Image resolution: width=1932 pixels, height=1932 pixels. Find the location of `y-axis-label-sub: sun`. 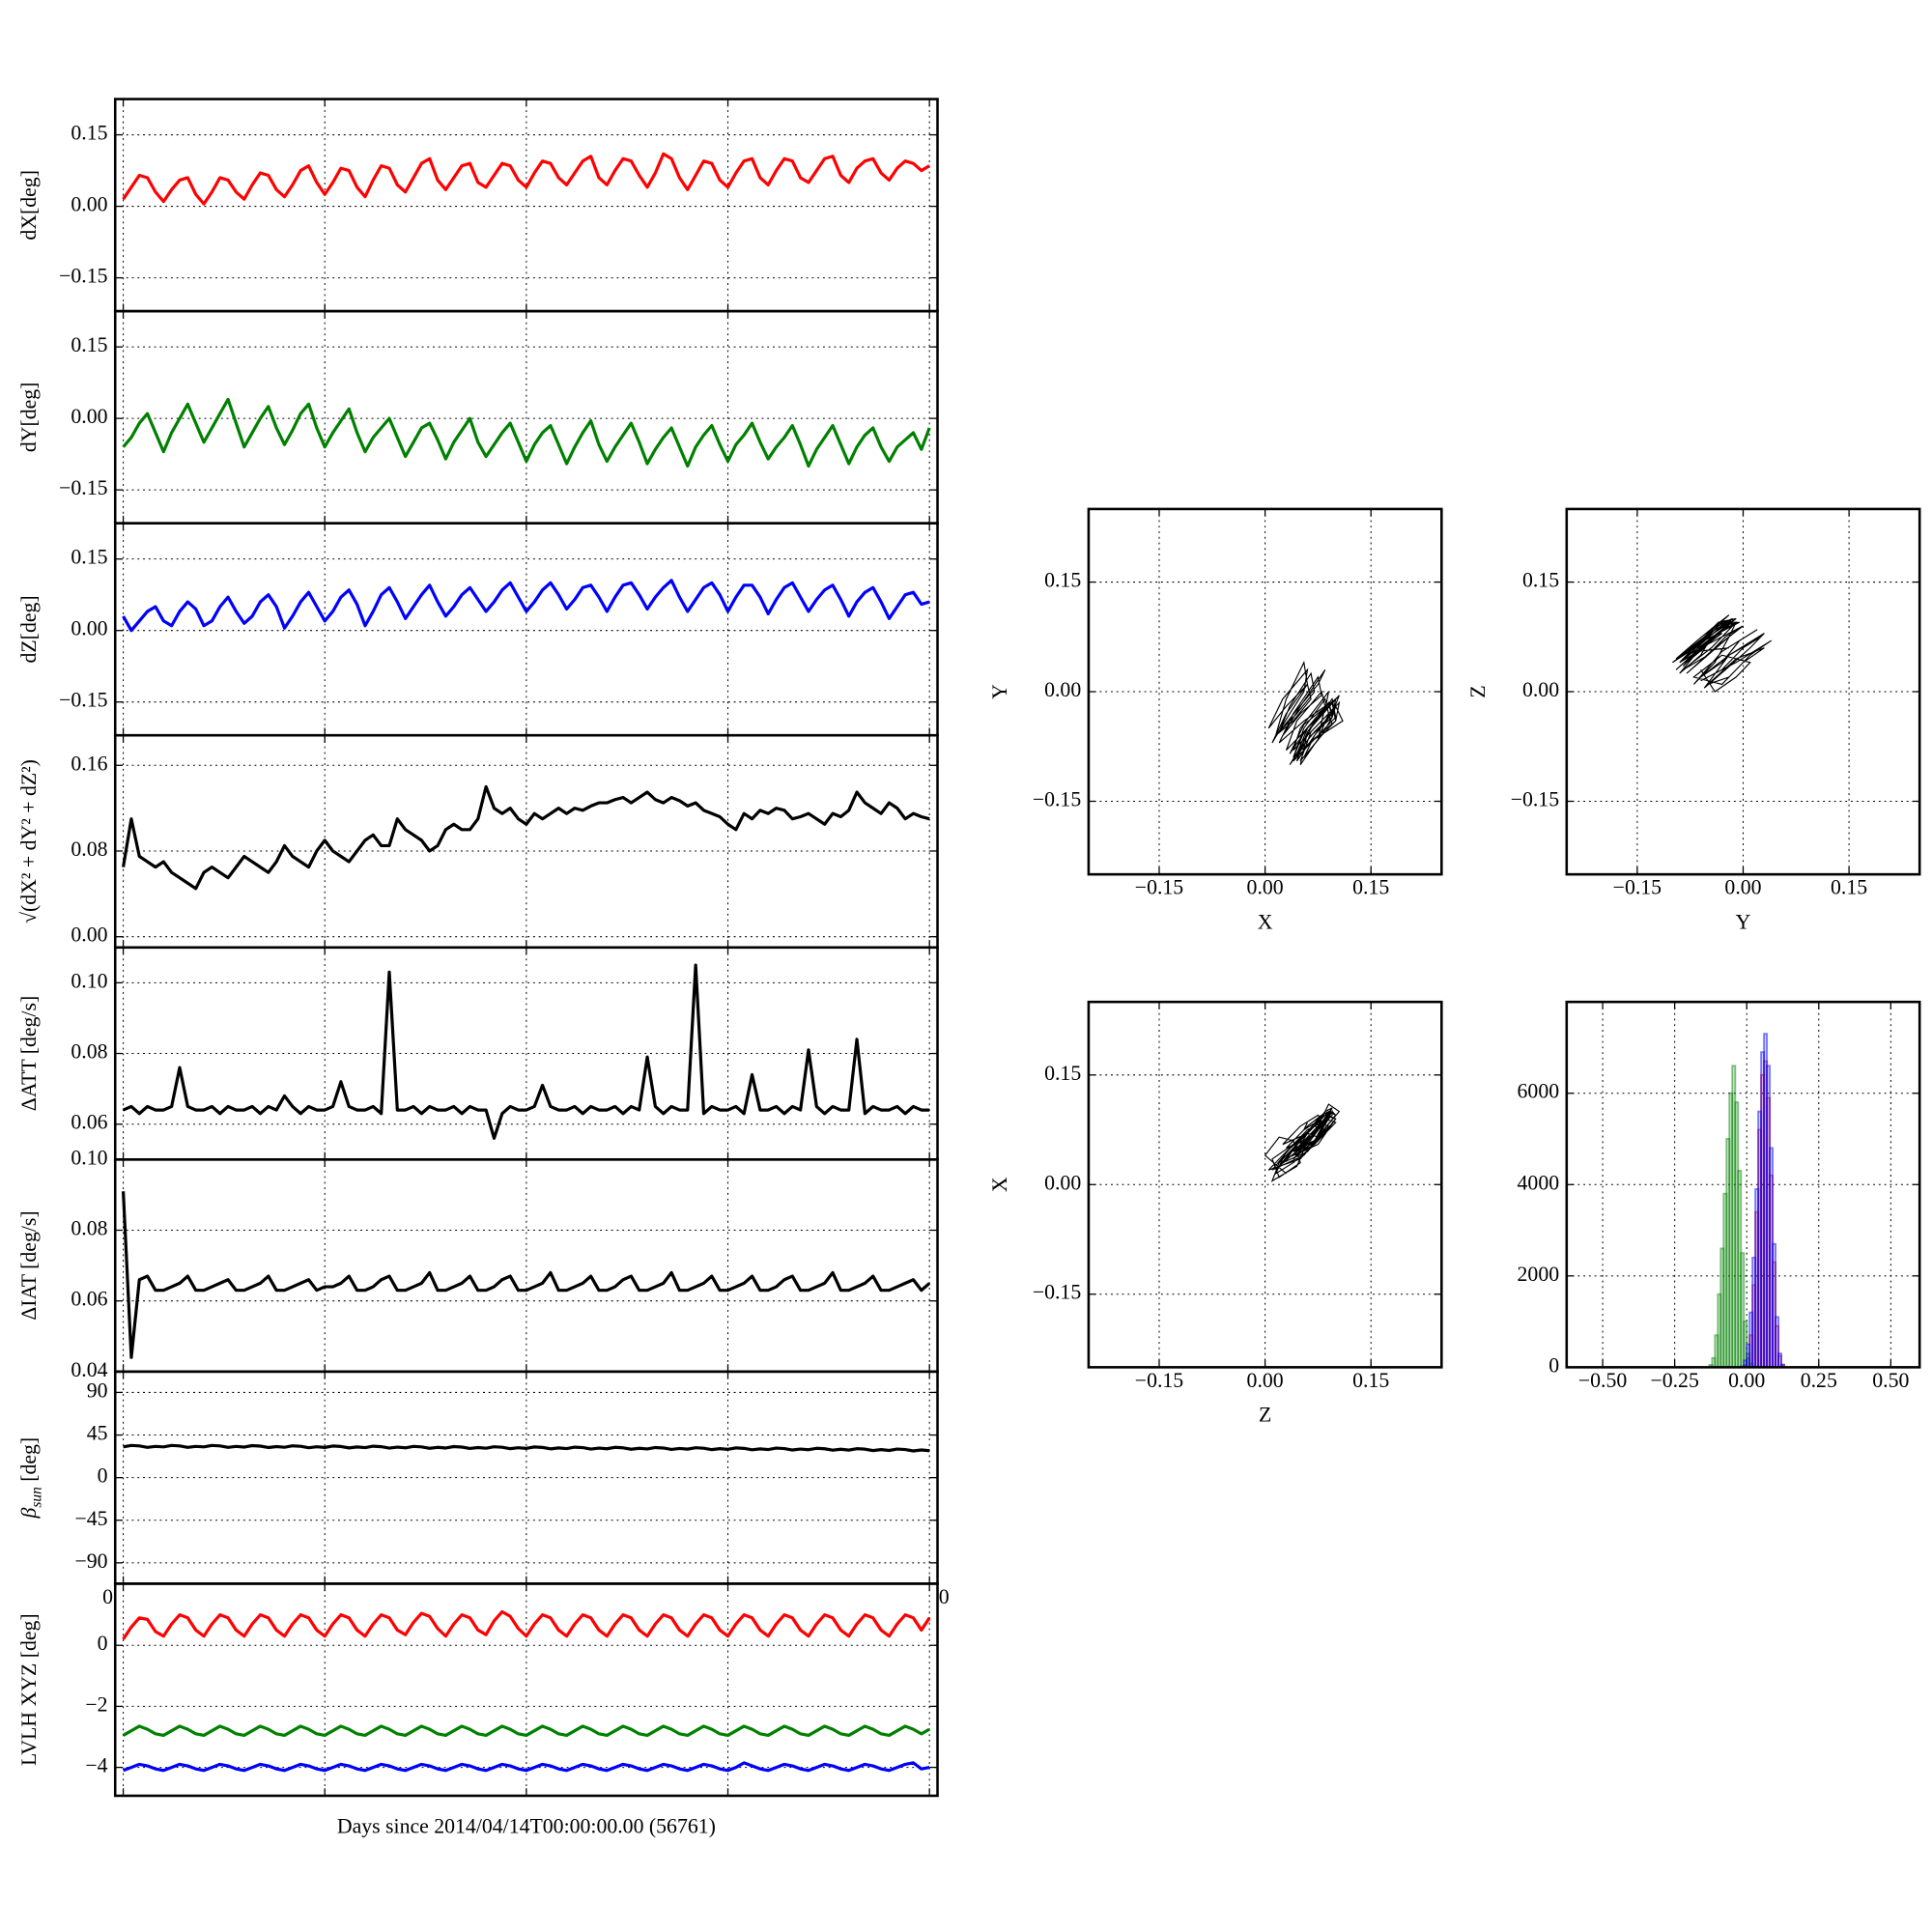

y-axis-label-sub: sun is located at coordinates (36, 1497).